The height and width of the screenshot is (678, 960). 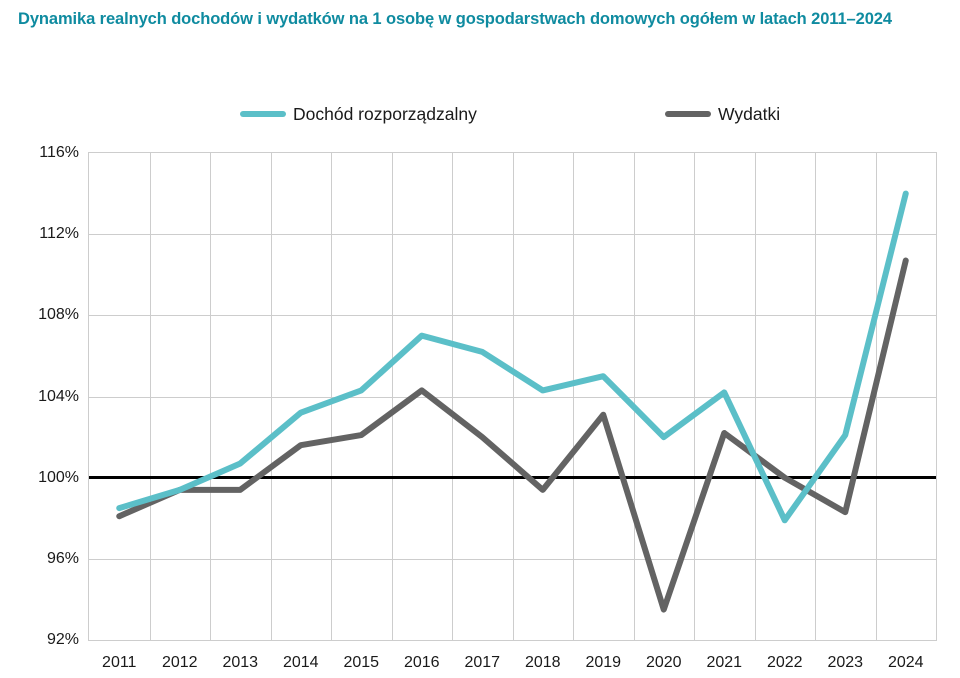 I want to click on x-axis-tick-label: 2013, so click(x=240, y=662).